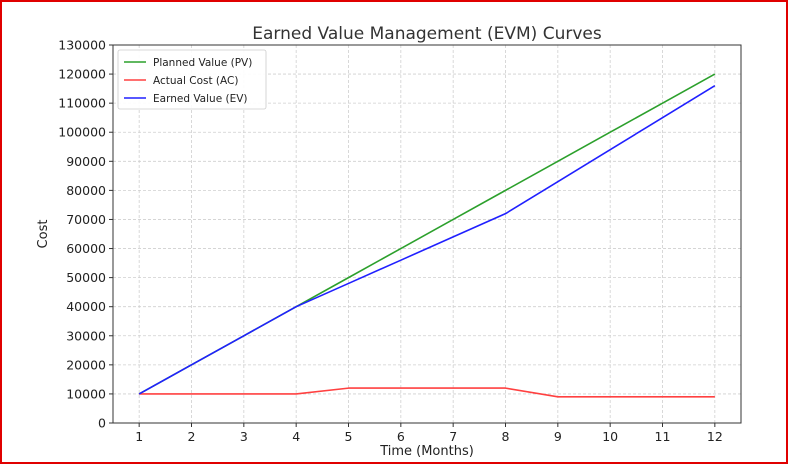 The image size is (788, 464). What do you see at coordinates (43, 234) in the screenshot?
I see `y-axis-label: Cost` at bounding box center [43, 234].